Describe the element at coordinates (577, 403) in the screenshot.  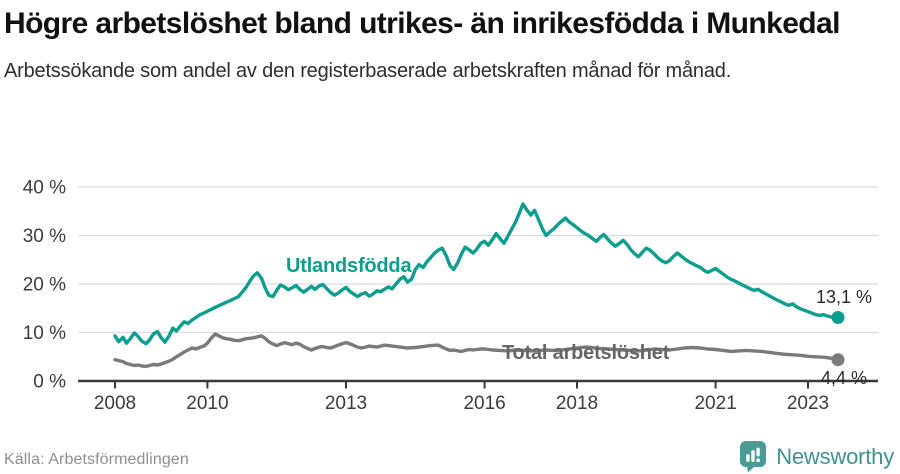
I see `x-tick-label: 2018` at that location.